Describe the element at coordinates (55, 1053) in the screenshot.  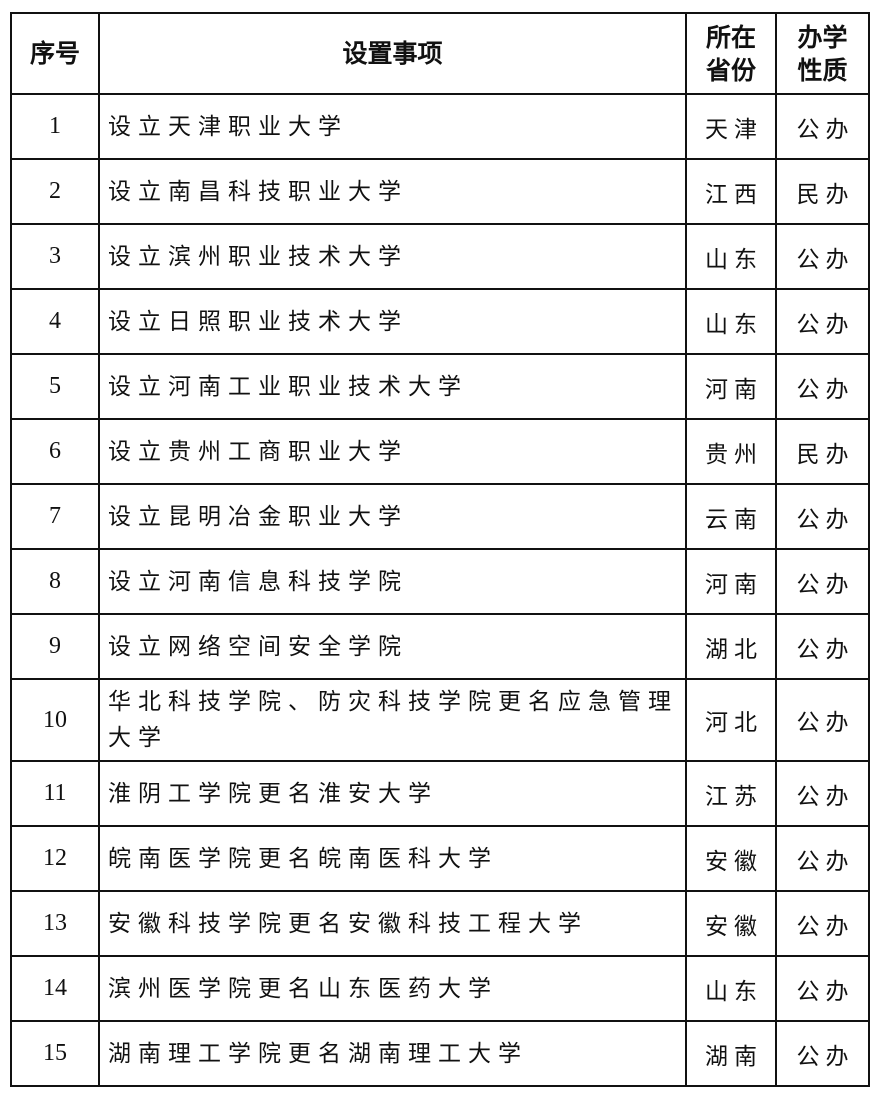
I see `row-number: 15` at that location.